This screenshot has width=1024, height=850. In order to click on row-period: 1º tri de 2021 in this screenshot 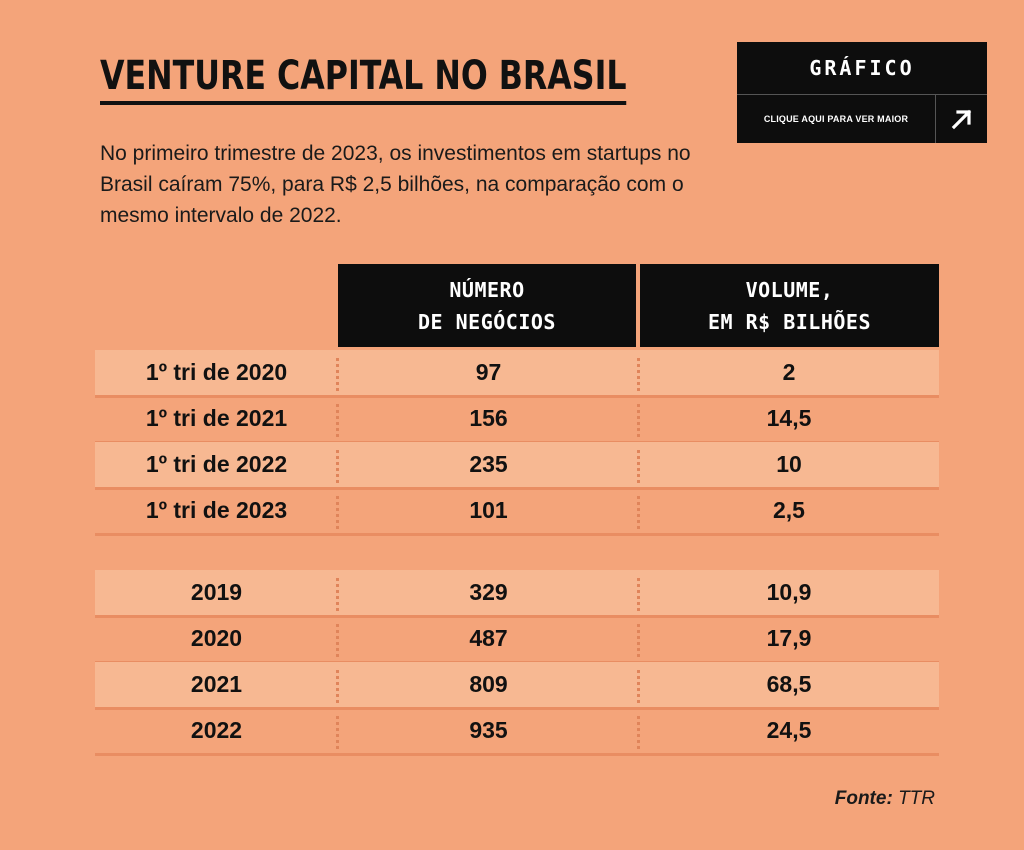, I will do `click(216, 418)`.